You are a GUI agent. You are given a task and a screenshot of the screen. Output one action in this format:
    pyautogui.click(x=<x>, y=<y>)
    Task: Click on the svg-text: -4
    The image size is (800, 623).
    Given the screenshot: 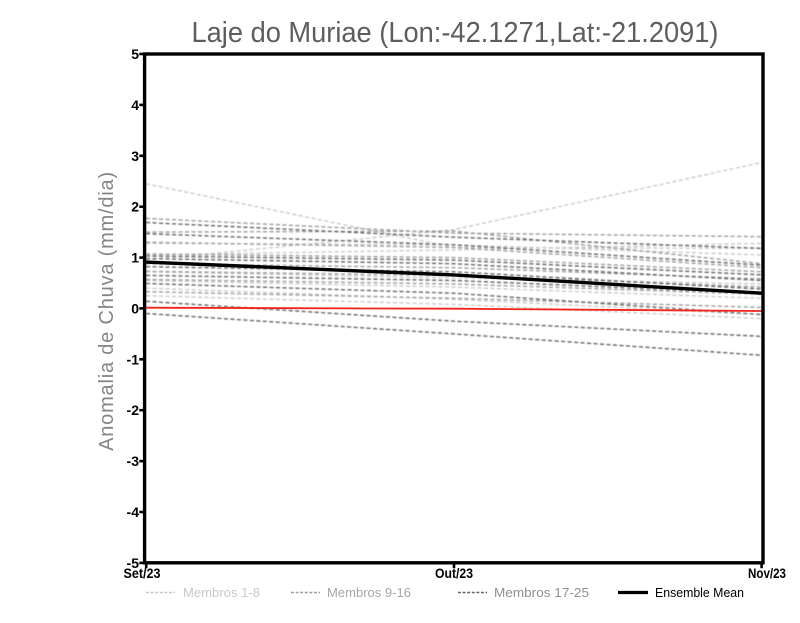 What is the action you would take?
    pyautogui.click(x=133, y=512)
    